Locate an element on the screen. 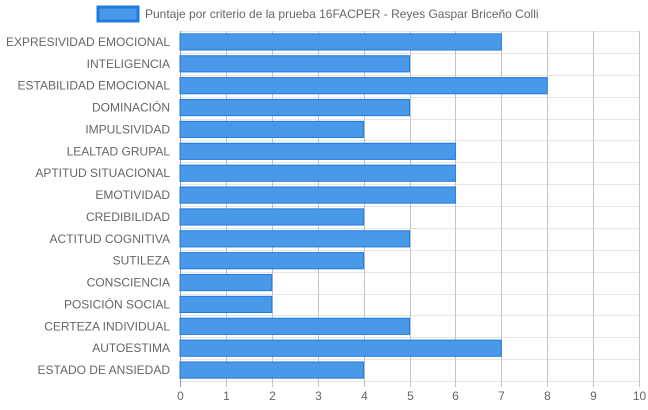 The width and height of the screenshot is (648, 410). category-label: ACTITUD COGNITIVA is located at coordinates (110, 239).